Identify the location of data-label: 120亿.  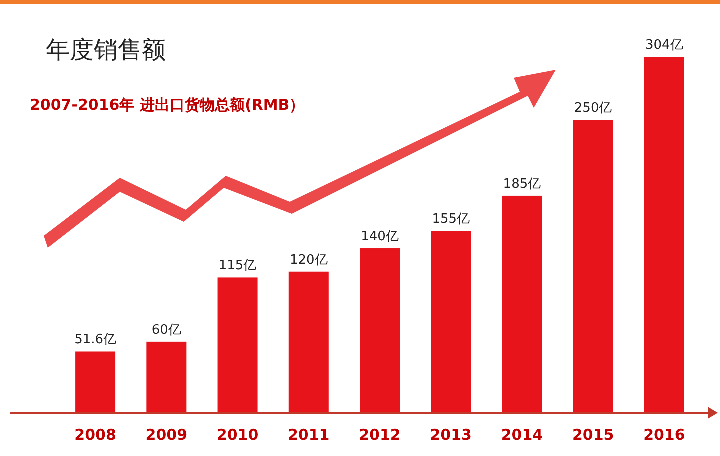
(309, 260).